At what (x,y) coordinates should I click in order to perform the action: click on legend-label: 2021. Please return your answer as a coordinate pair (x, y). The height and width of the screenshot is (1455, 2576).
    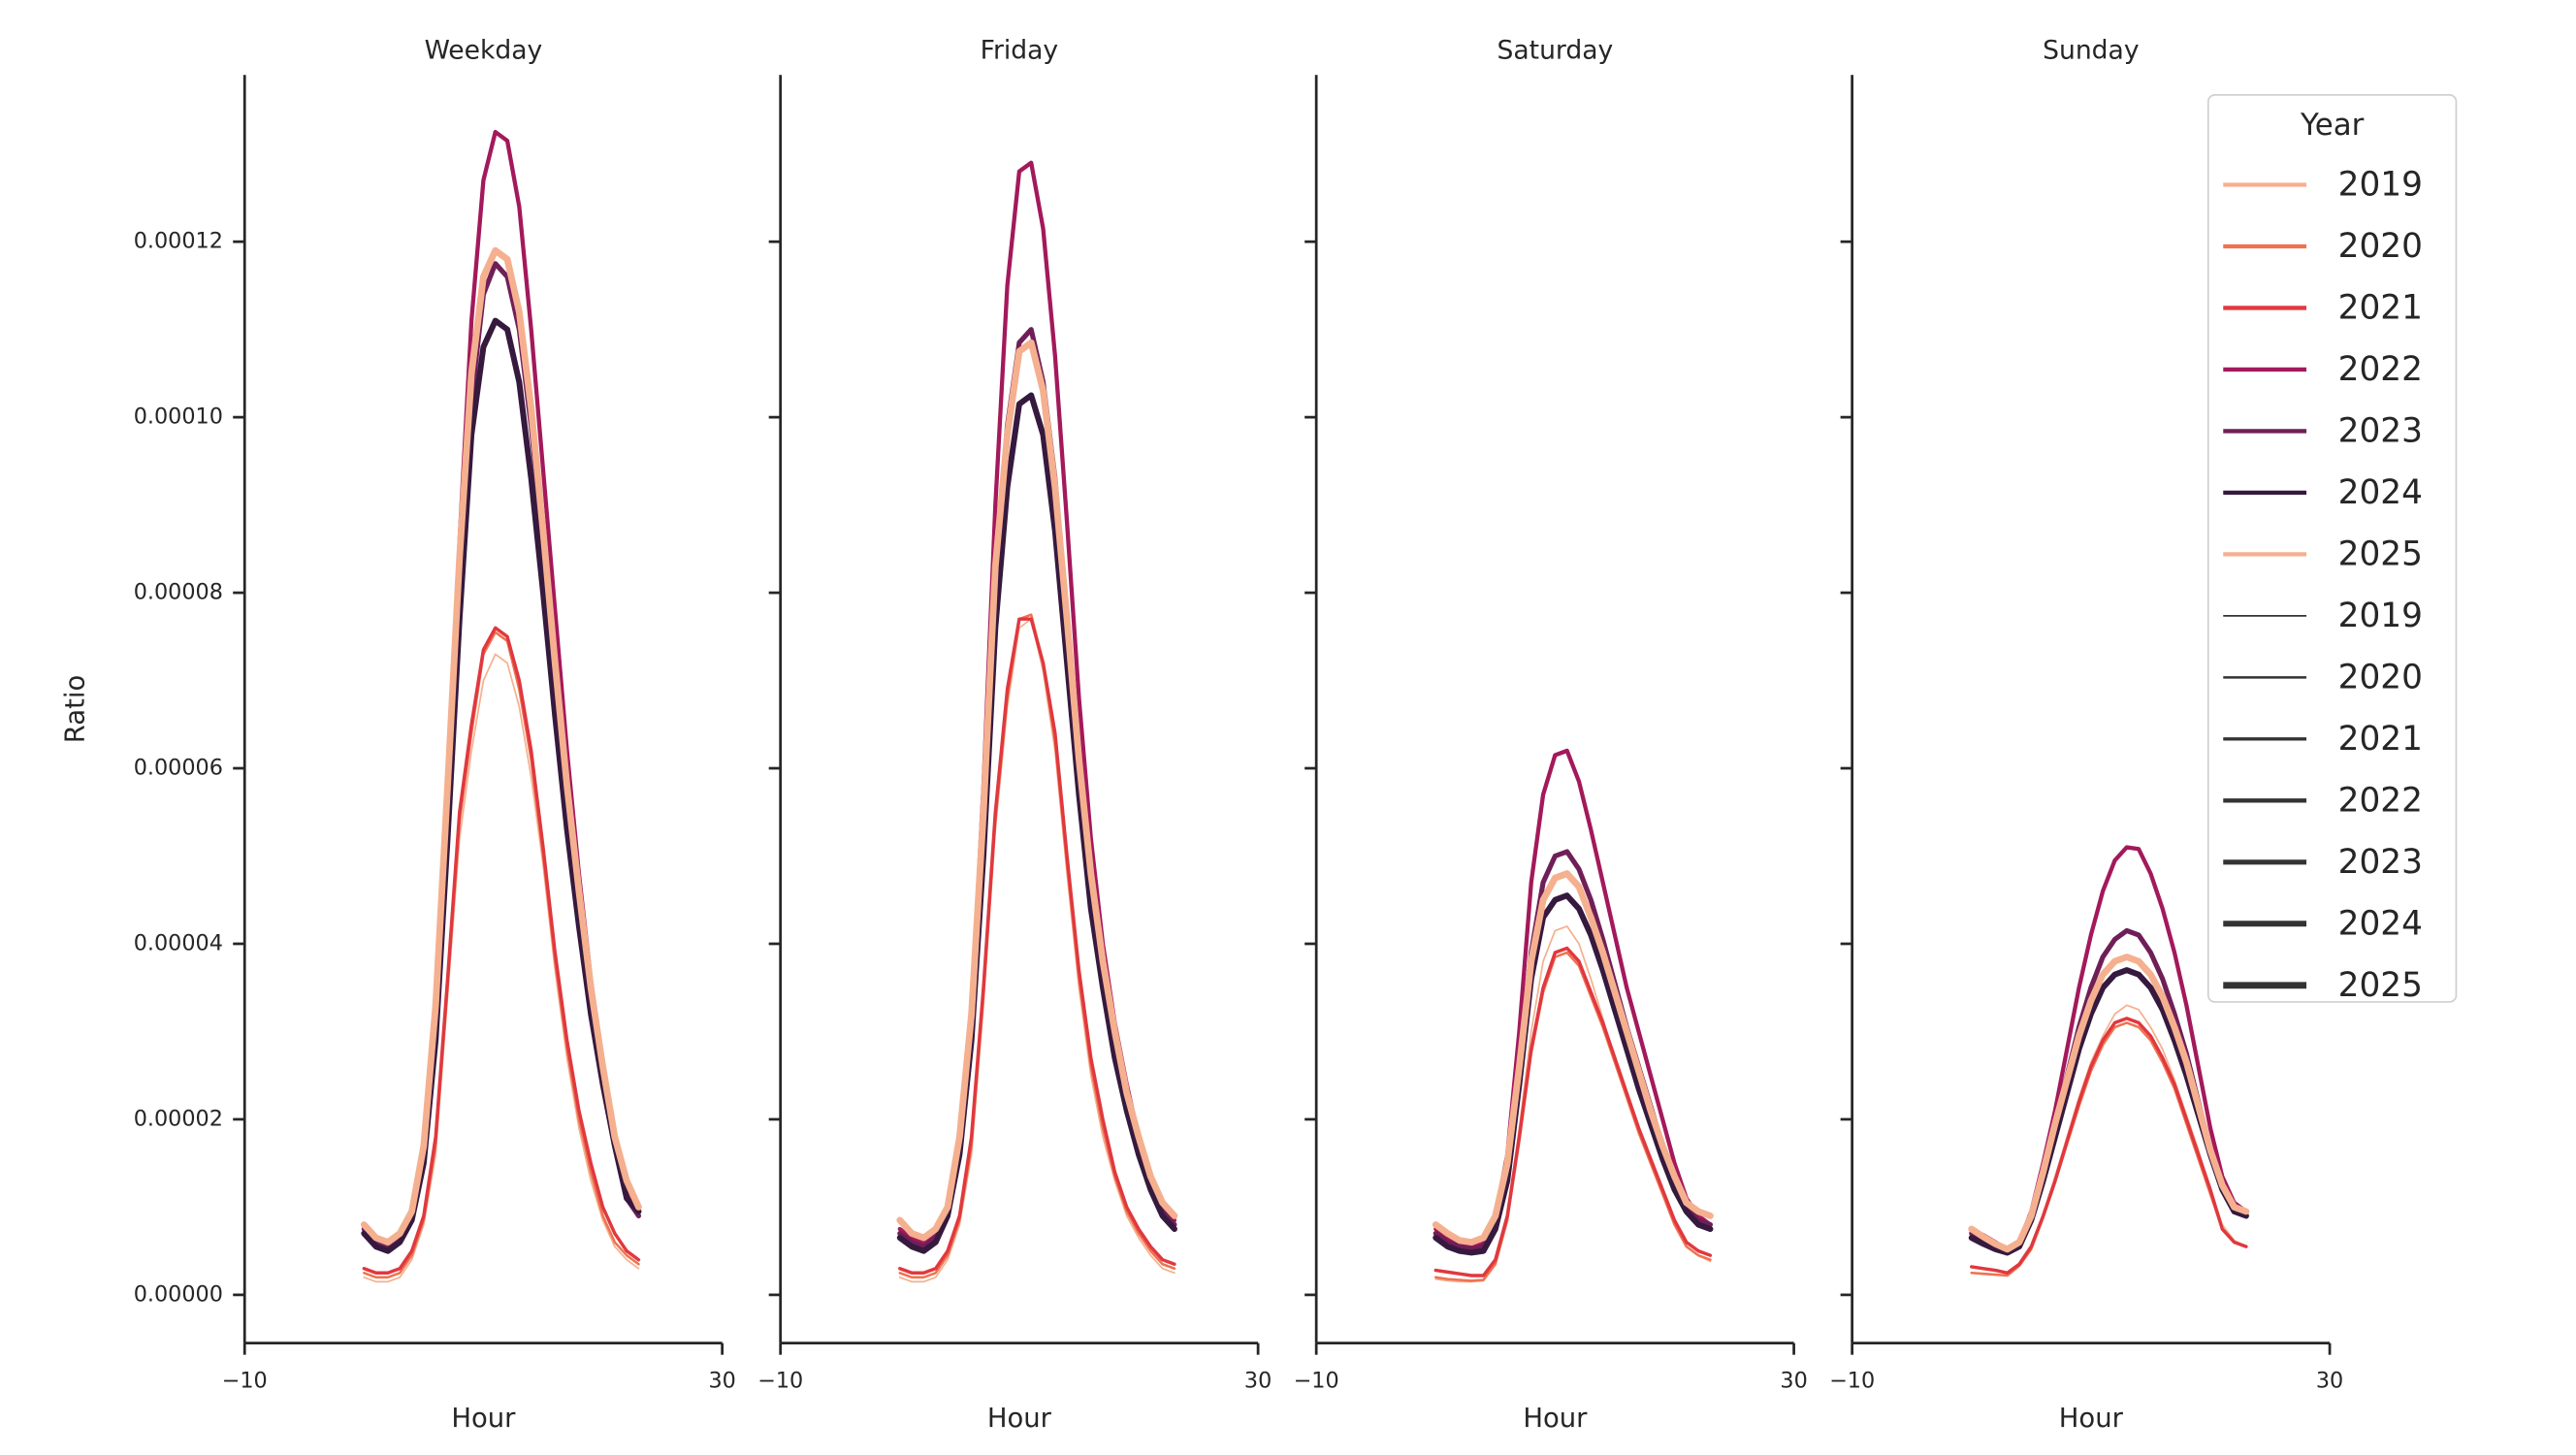
    Looking at the image, I should click on (2380, 308).